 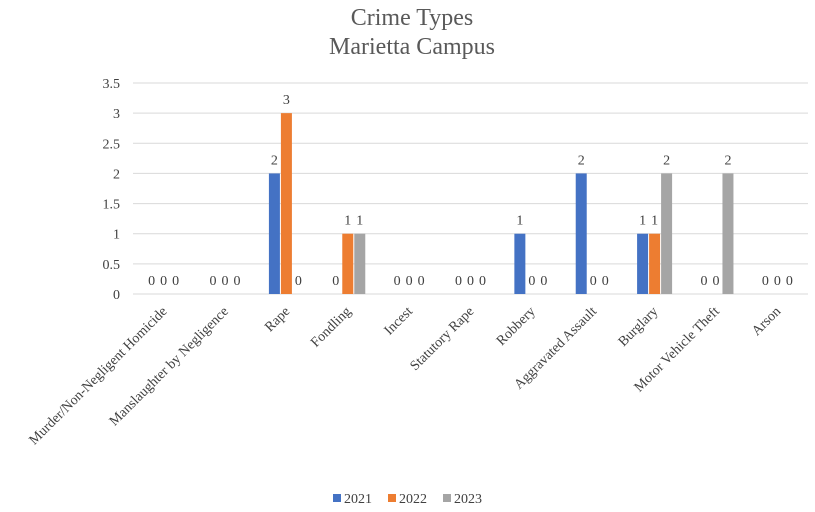 I want to click on data-label-2021-1: 0, so click(x=213, y=281).